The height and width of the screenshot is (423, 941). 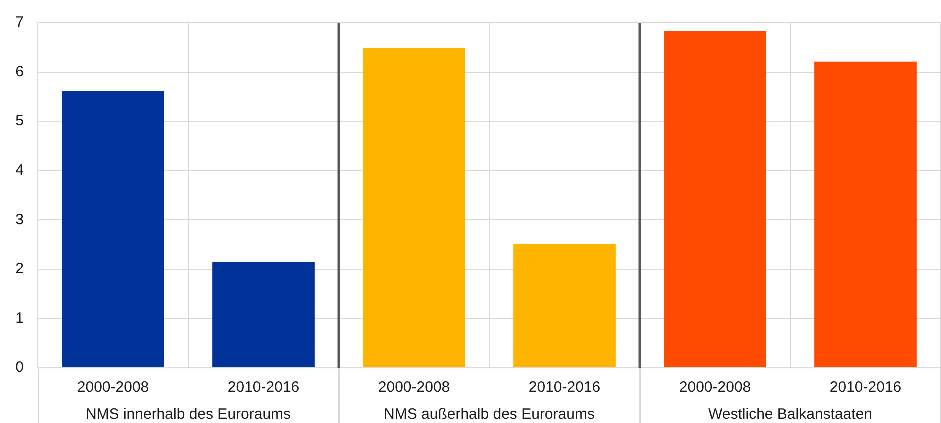 What do you see at coordinates (20, 170) in the screenshot?
I see `y-tick-label: 4` at bounding box center [20, 170].